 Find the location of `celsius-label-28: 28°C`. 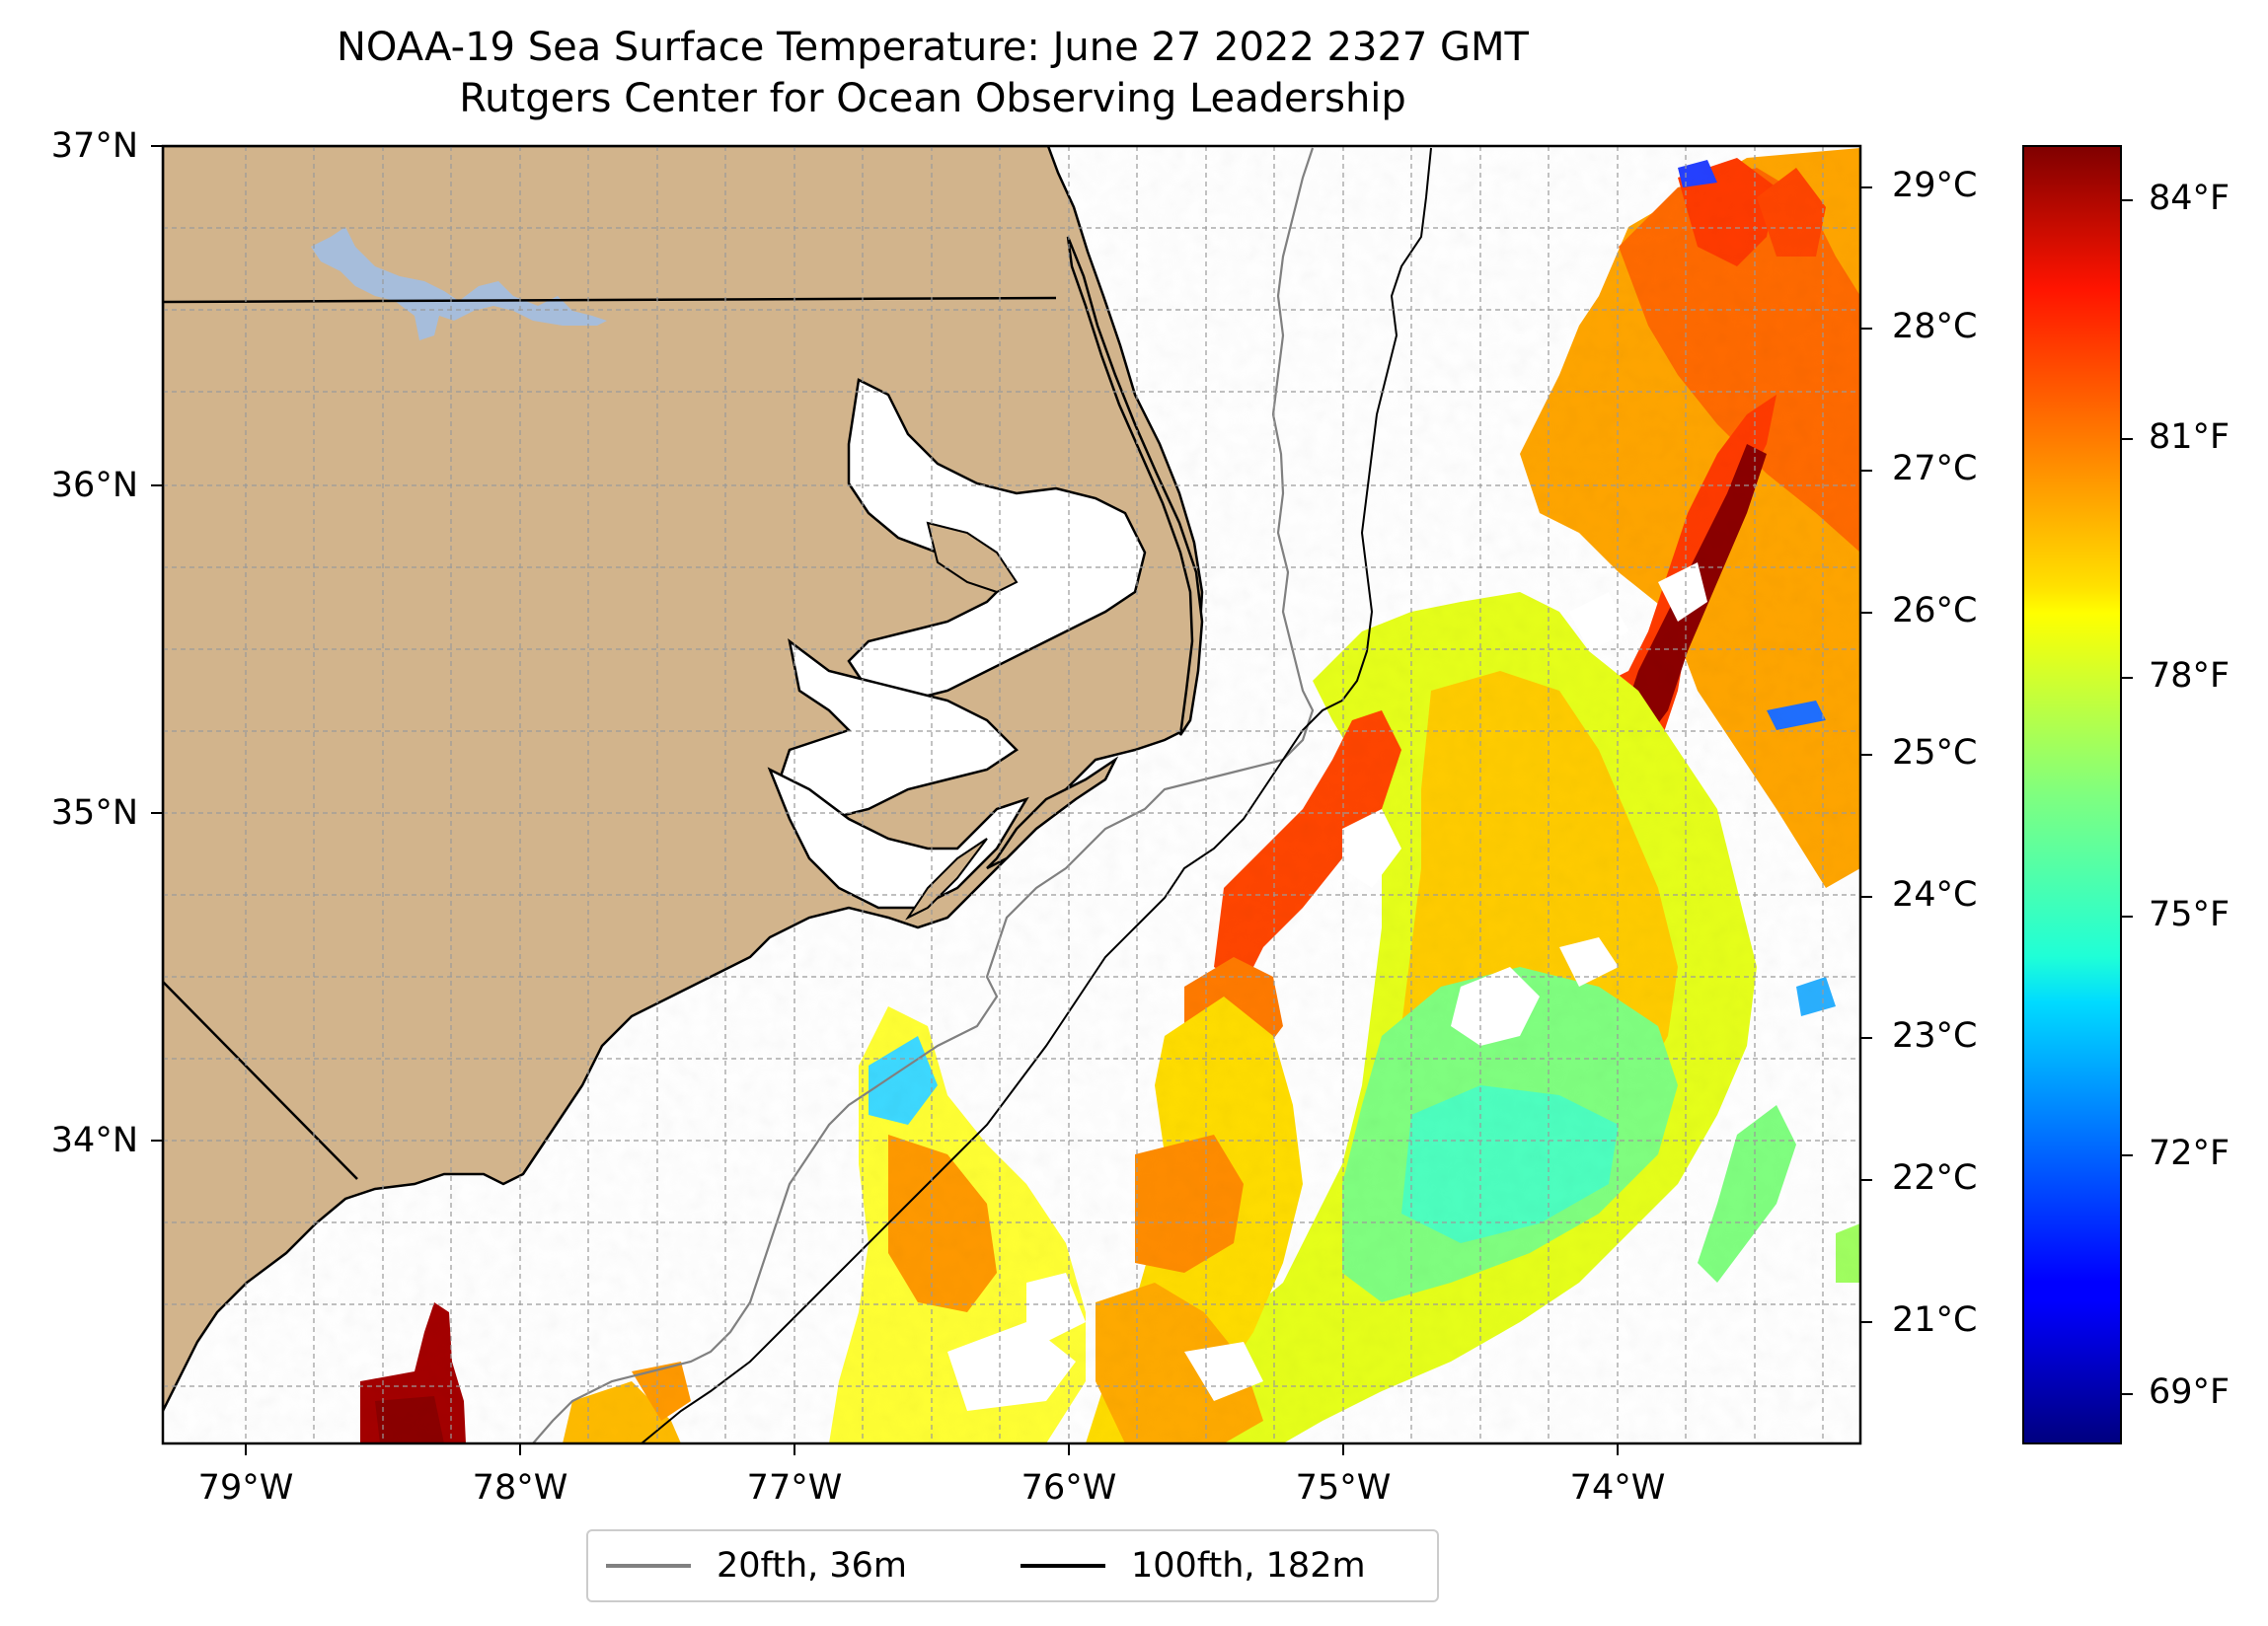

celsius-label-28: 28°C is located at coordinates (1935, 326).